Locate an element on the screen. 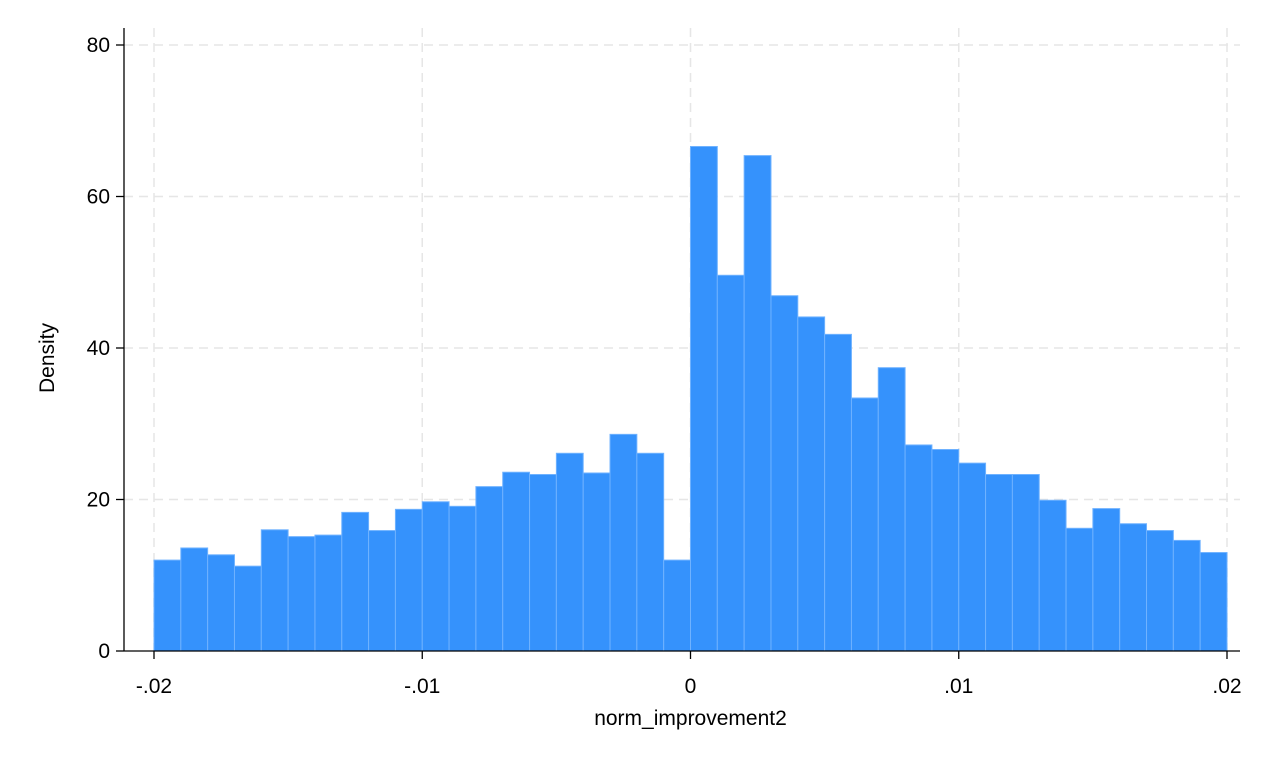 The image size is (1271, 767). y-tick-label: 80 is located at coordinates (98, 45).